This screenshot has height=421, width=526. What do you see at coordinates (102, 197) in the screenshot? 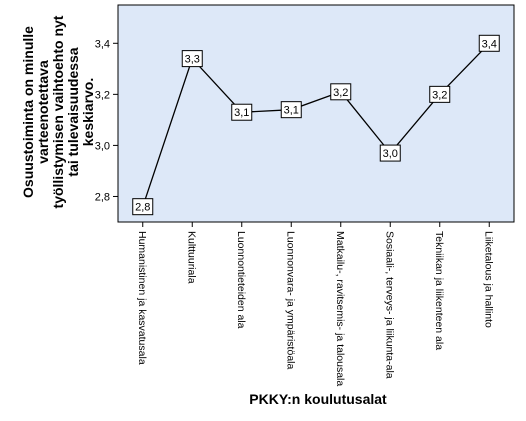
I see `y-tick-label: 2,8` at bounding box center [102, 197].